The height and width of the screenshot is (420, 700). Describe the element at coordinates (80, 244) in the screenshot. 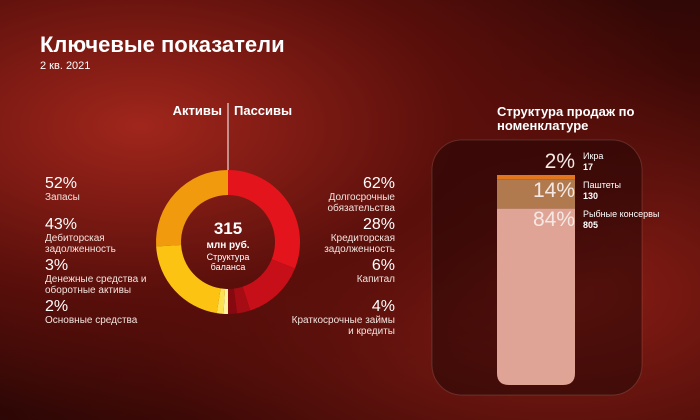

I see `category-label: Дебиторская задолженность` at that location.